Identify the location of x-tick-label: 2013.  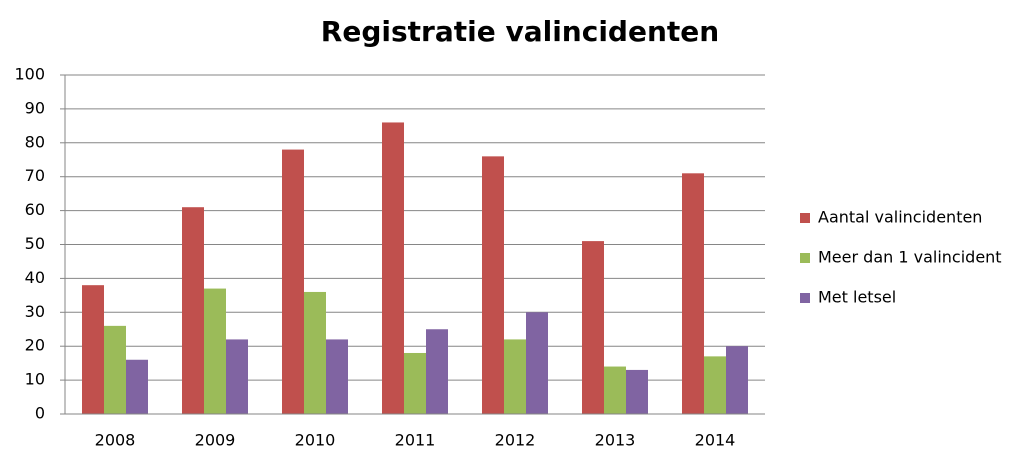
(615, 440).